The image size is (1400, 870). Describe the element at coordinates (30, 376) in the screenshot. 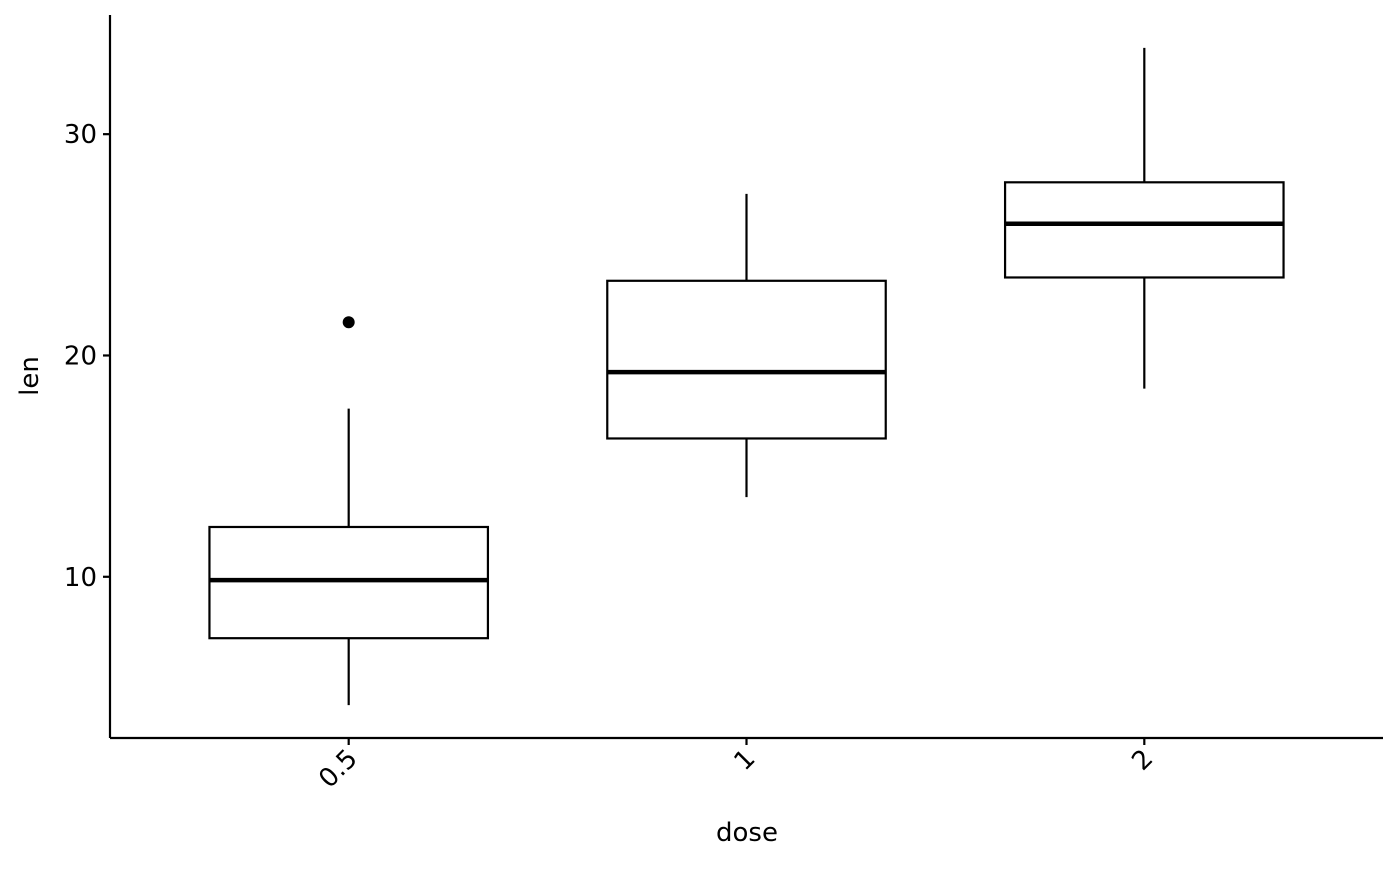

I see `y-axis-title: len` at that location.